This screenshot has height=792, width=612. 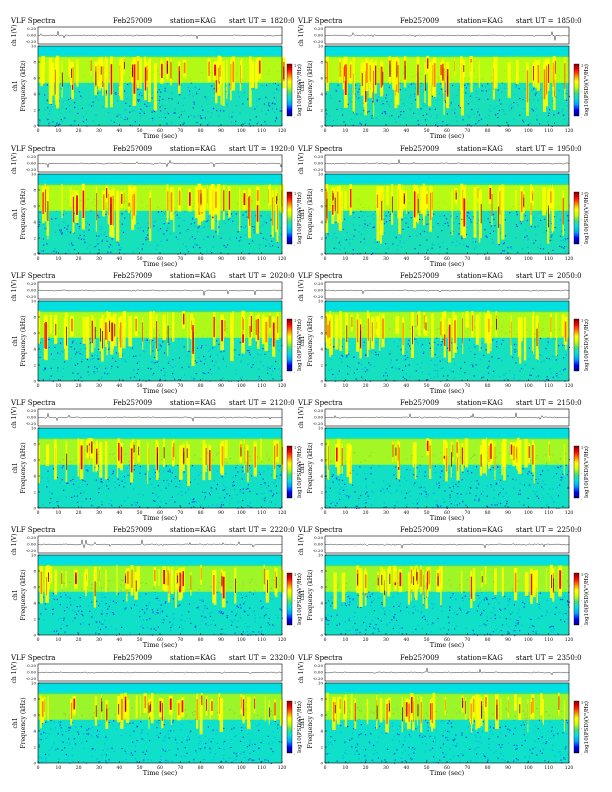 I want to click on x-tick-label: 40, so click(x=406, y=513).